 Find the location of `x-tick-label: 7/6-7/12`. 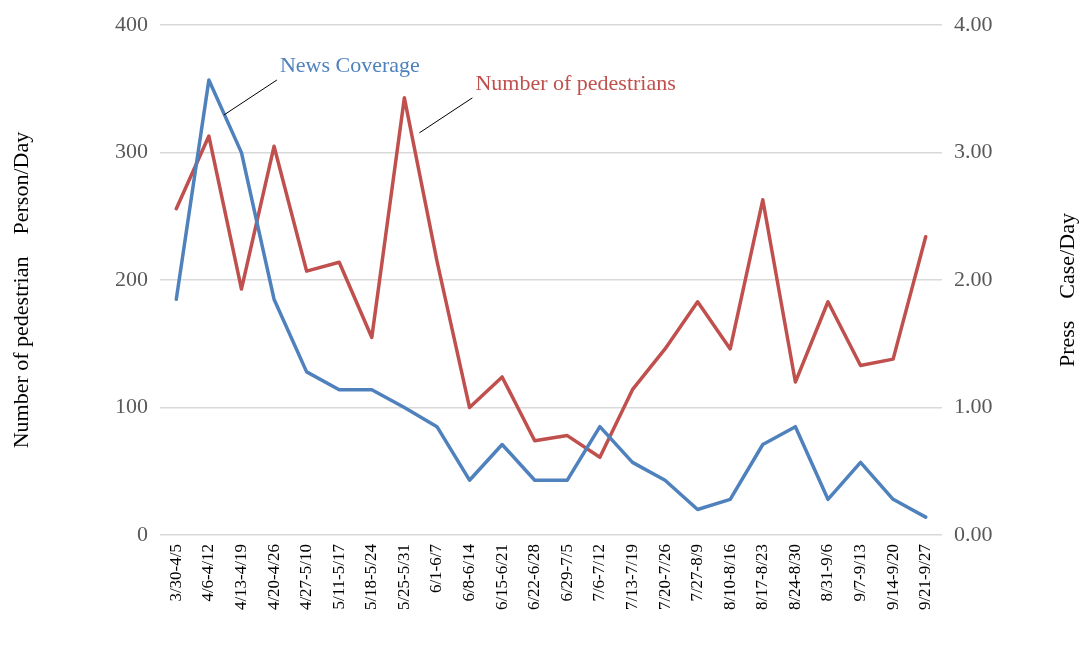

x-tick-label: 7/6-7/12 is located at coordinates (599, 573).